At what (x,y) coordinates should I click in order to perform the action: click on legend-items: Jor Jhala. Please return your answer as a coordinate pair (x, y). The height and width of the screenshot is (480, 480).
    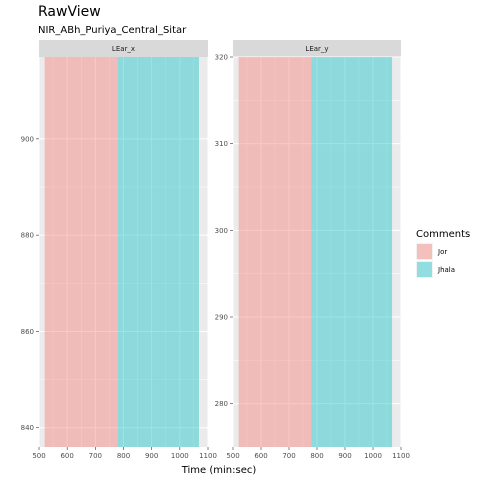
    Looking at the image, I should click on (435, 260).